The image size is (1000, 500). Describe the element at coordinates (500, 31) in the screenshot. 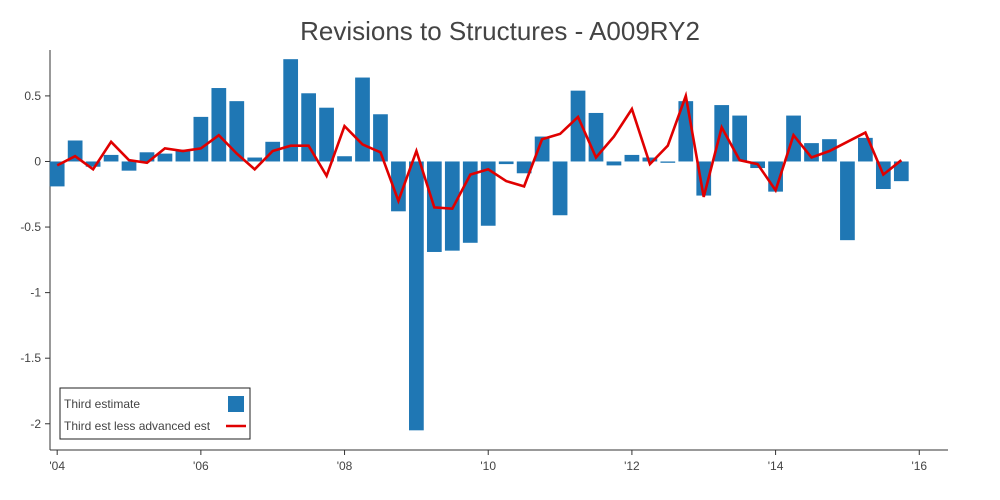

I see `chart-title: Revisions to Structures - A009RY2` at that location.